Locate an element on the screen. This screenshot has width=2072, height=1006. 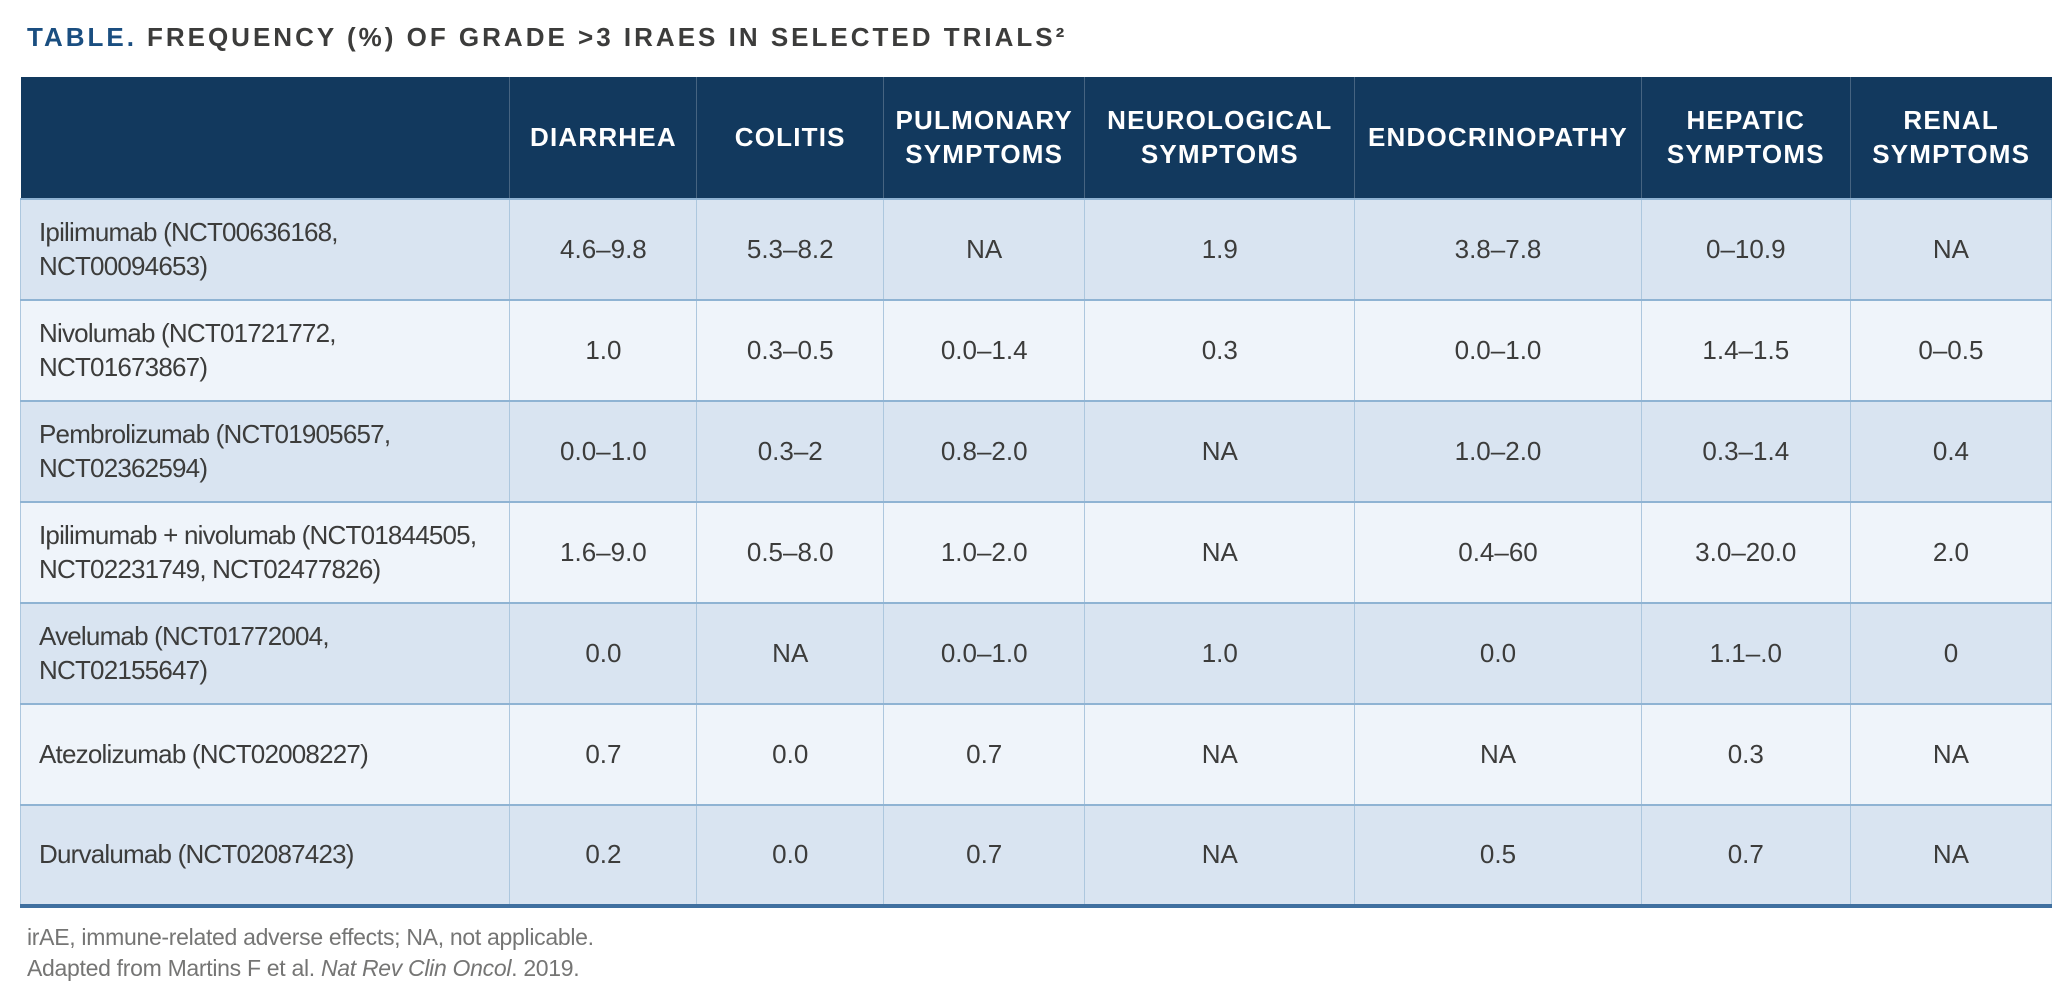
drug-name-cell: Ipilimumab (NCT00636168, NCT00094653) is located at coordinates (264, 249).